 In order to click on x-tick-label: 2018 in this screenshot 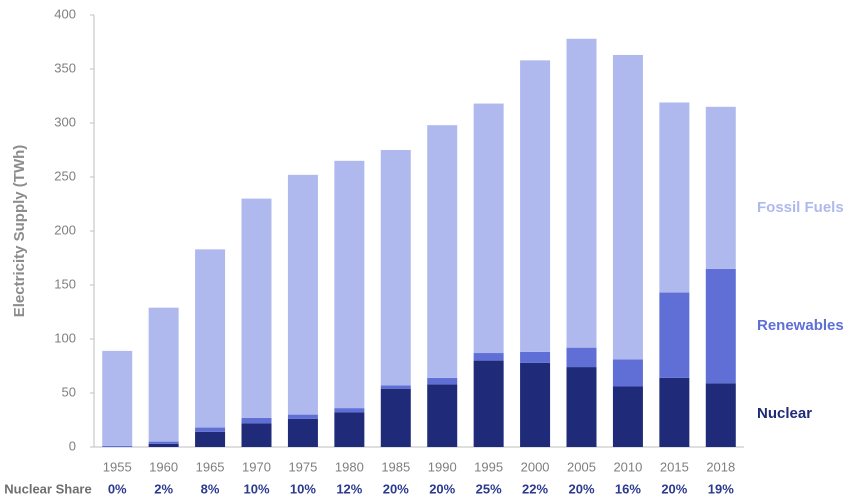, I will do `click(720, 466)`.